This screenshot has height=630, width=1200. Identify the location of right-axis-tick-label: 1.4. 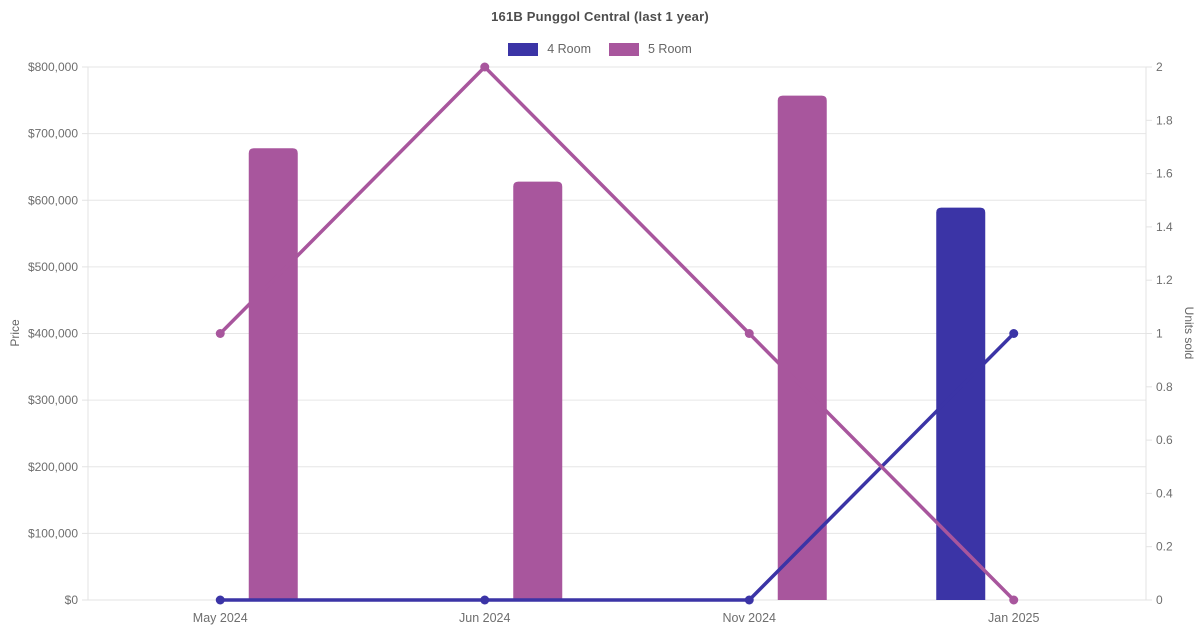
(1164, 227).